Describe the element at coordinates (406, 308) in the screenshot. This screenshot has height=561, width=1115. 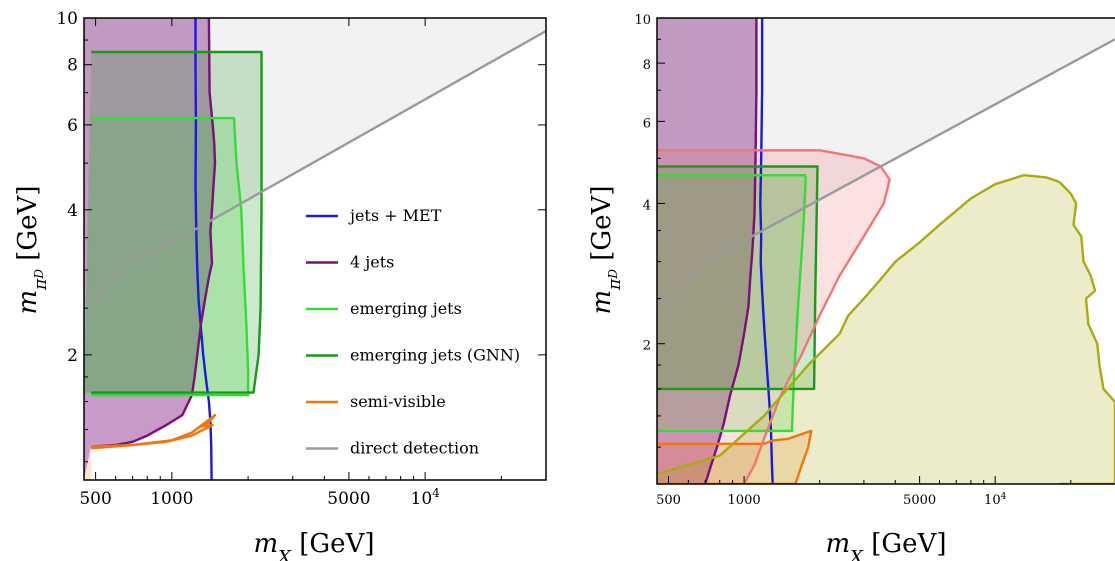
I see `legend-label: emerging jets` at that location.